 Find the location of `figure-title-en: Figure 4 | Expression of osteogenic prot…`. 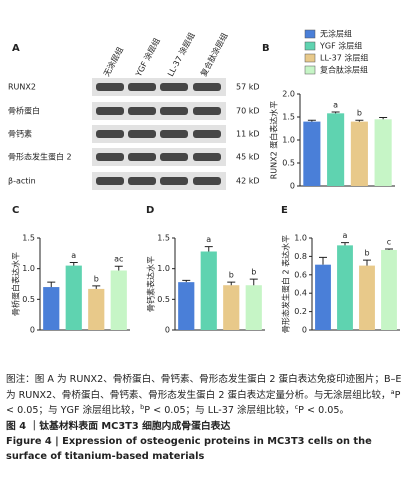

figure-title-en: Figure 4 | Expression of osteogenic prot… is located at coordinates (189, 448).